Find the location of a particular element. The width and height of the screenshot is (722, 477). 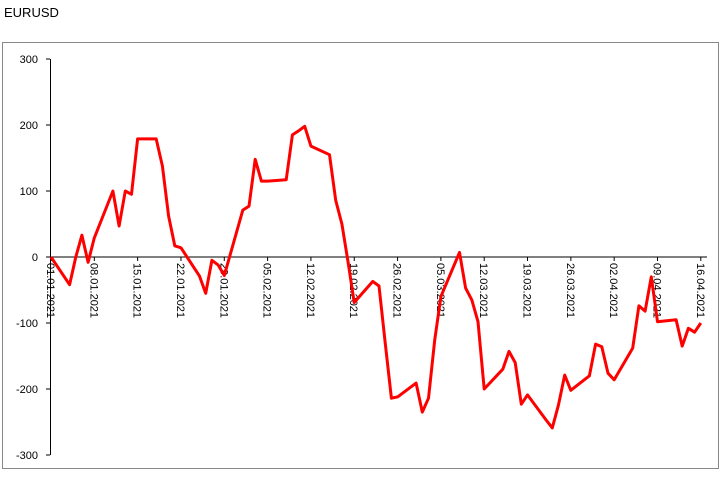

y-tick-label: -300 is located at coordinates (27, 456).